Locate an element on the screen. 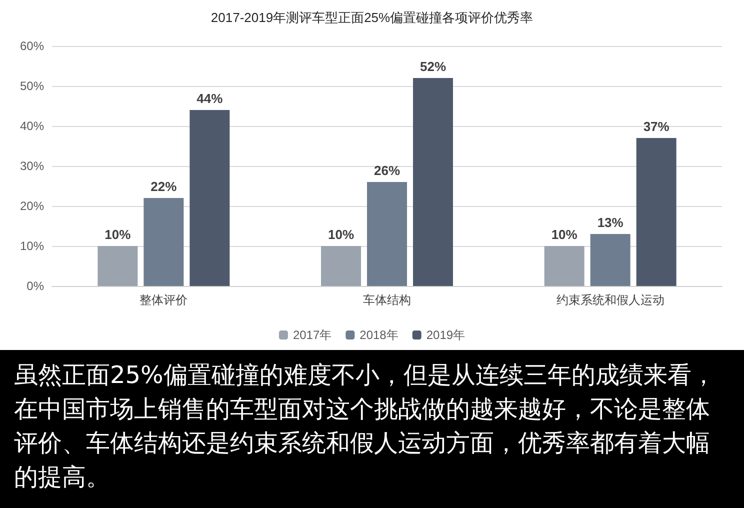 This screenshot has width=744, height=508. data-label: 37% is located at coordinates (656, 126).